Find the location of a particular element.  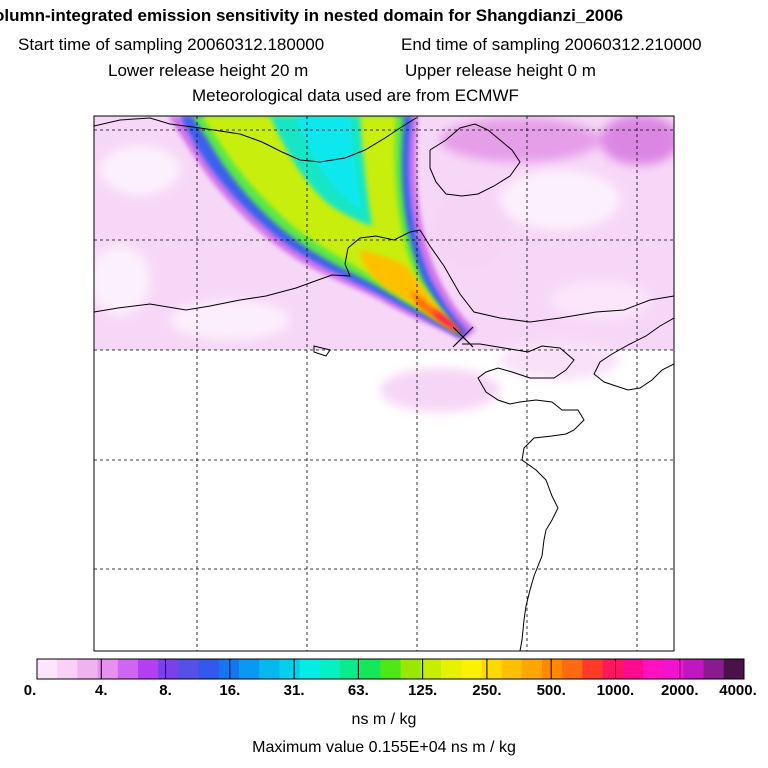

colorbar-tick-label: 250. is located at coordinates (487, 690).